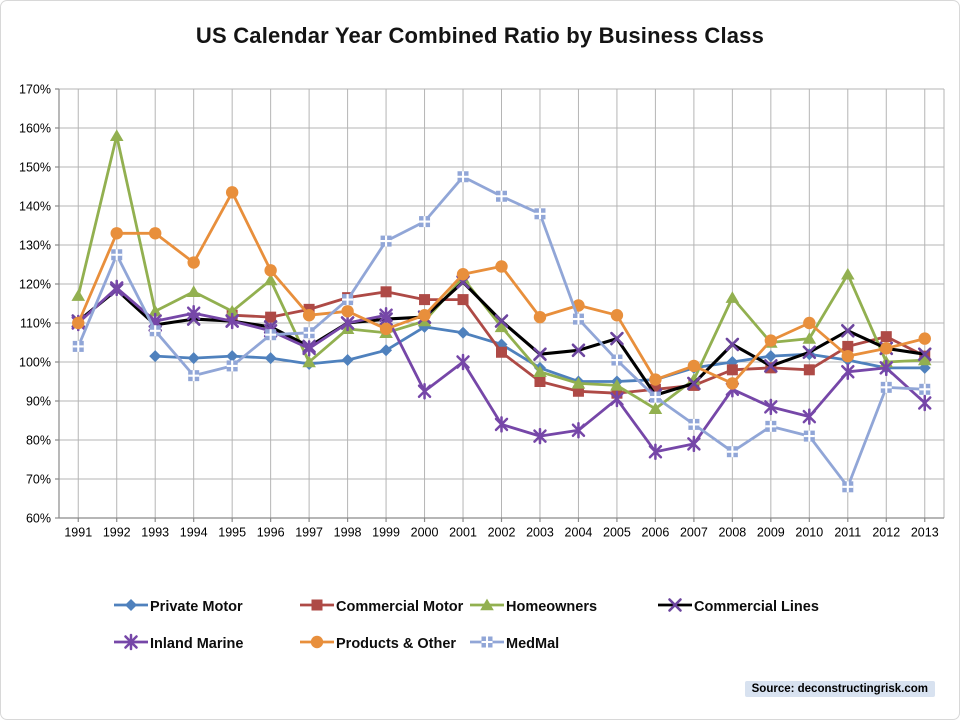  I want to click on legend-item-commercial-lines: Commercial Lines, so click(738, 607).